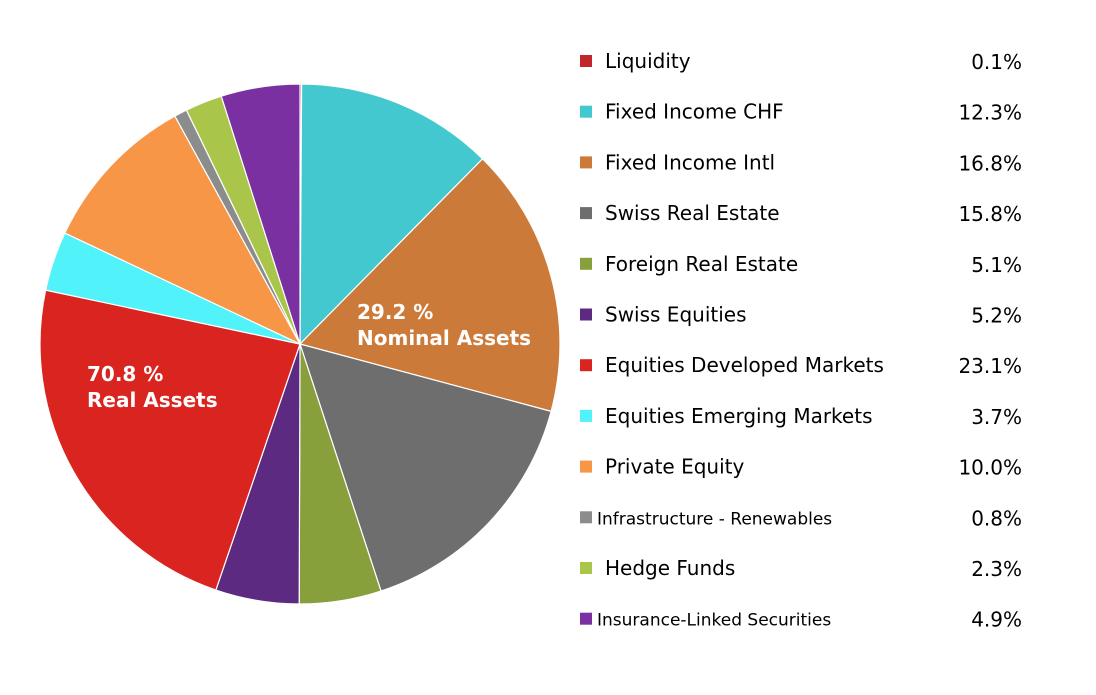  I want to click on legend-value-liquidity: 0.1%, so click(996, 62).